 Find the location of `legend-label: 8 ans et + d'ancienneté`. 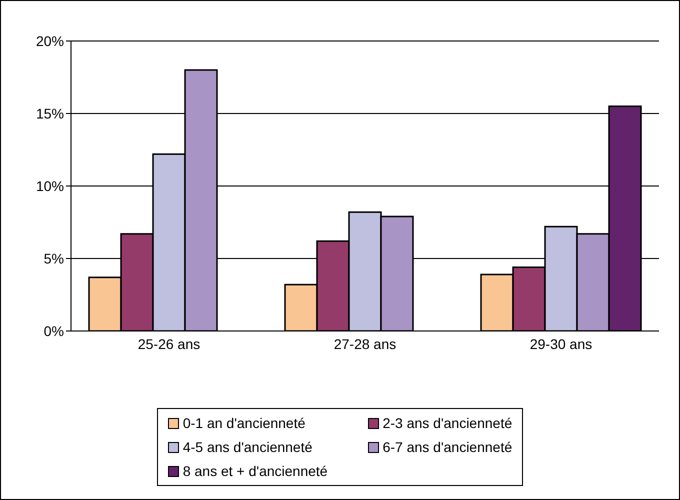

legend-label: 8 ans et + d'ancienneté is located at coordinates (255, 471).